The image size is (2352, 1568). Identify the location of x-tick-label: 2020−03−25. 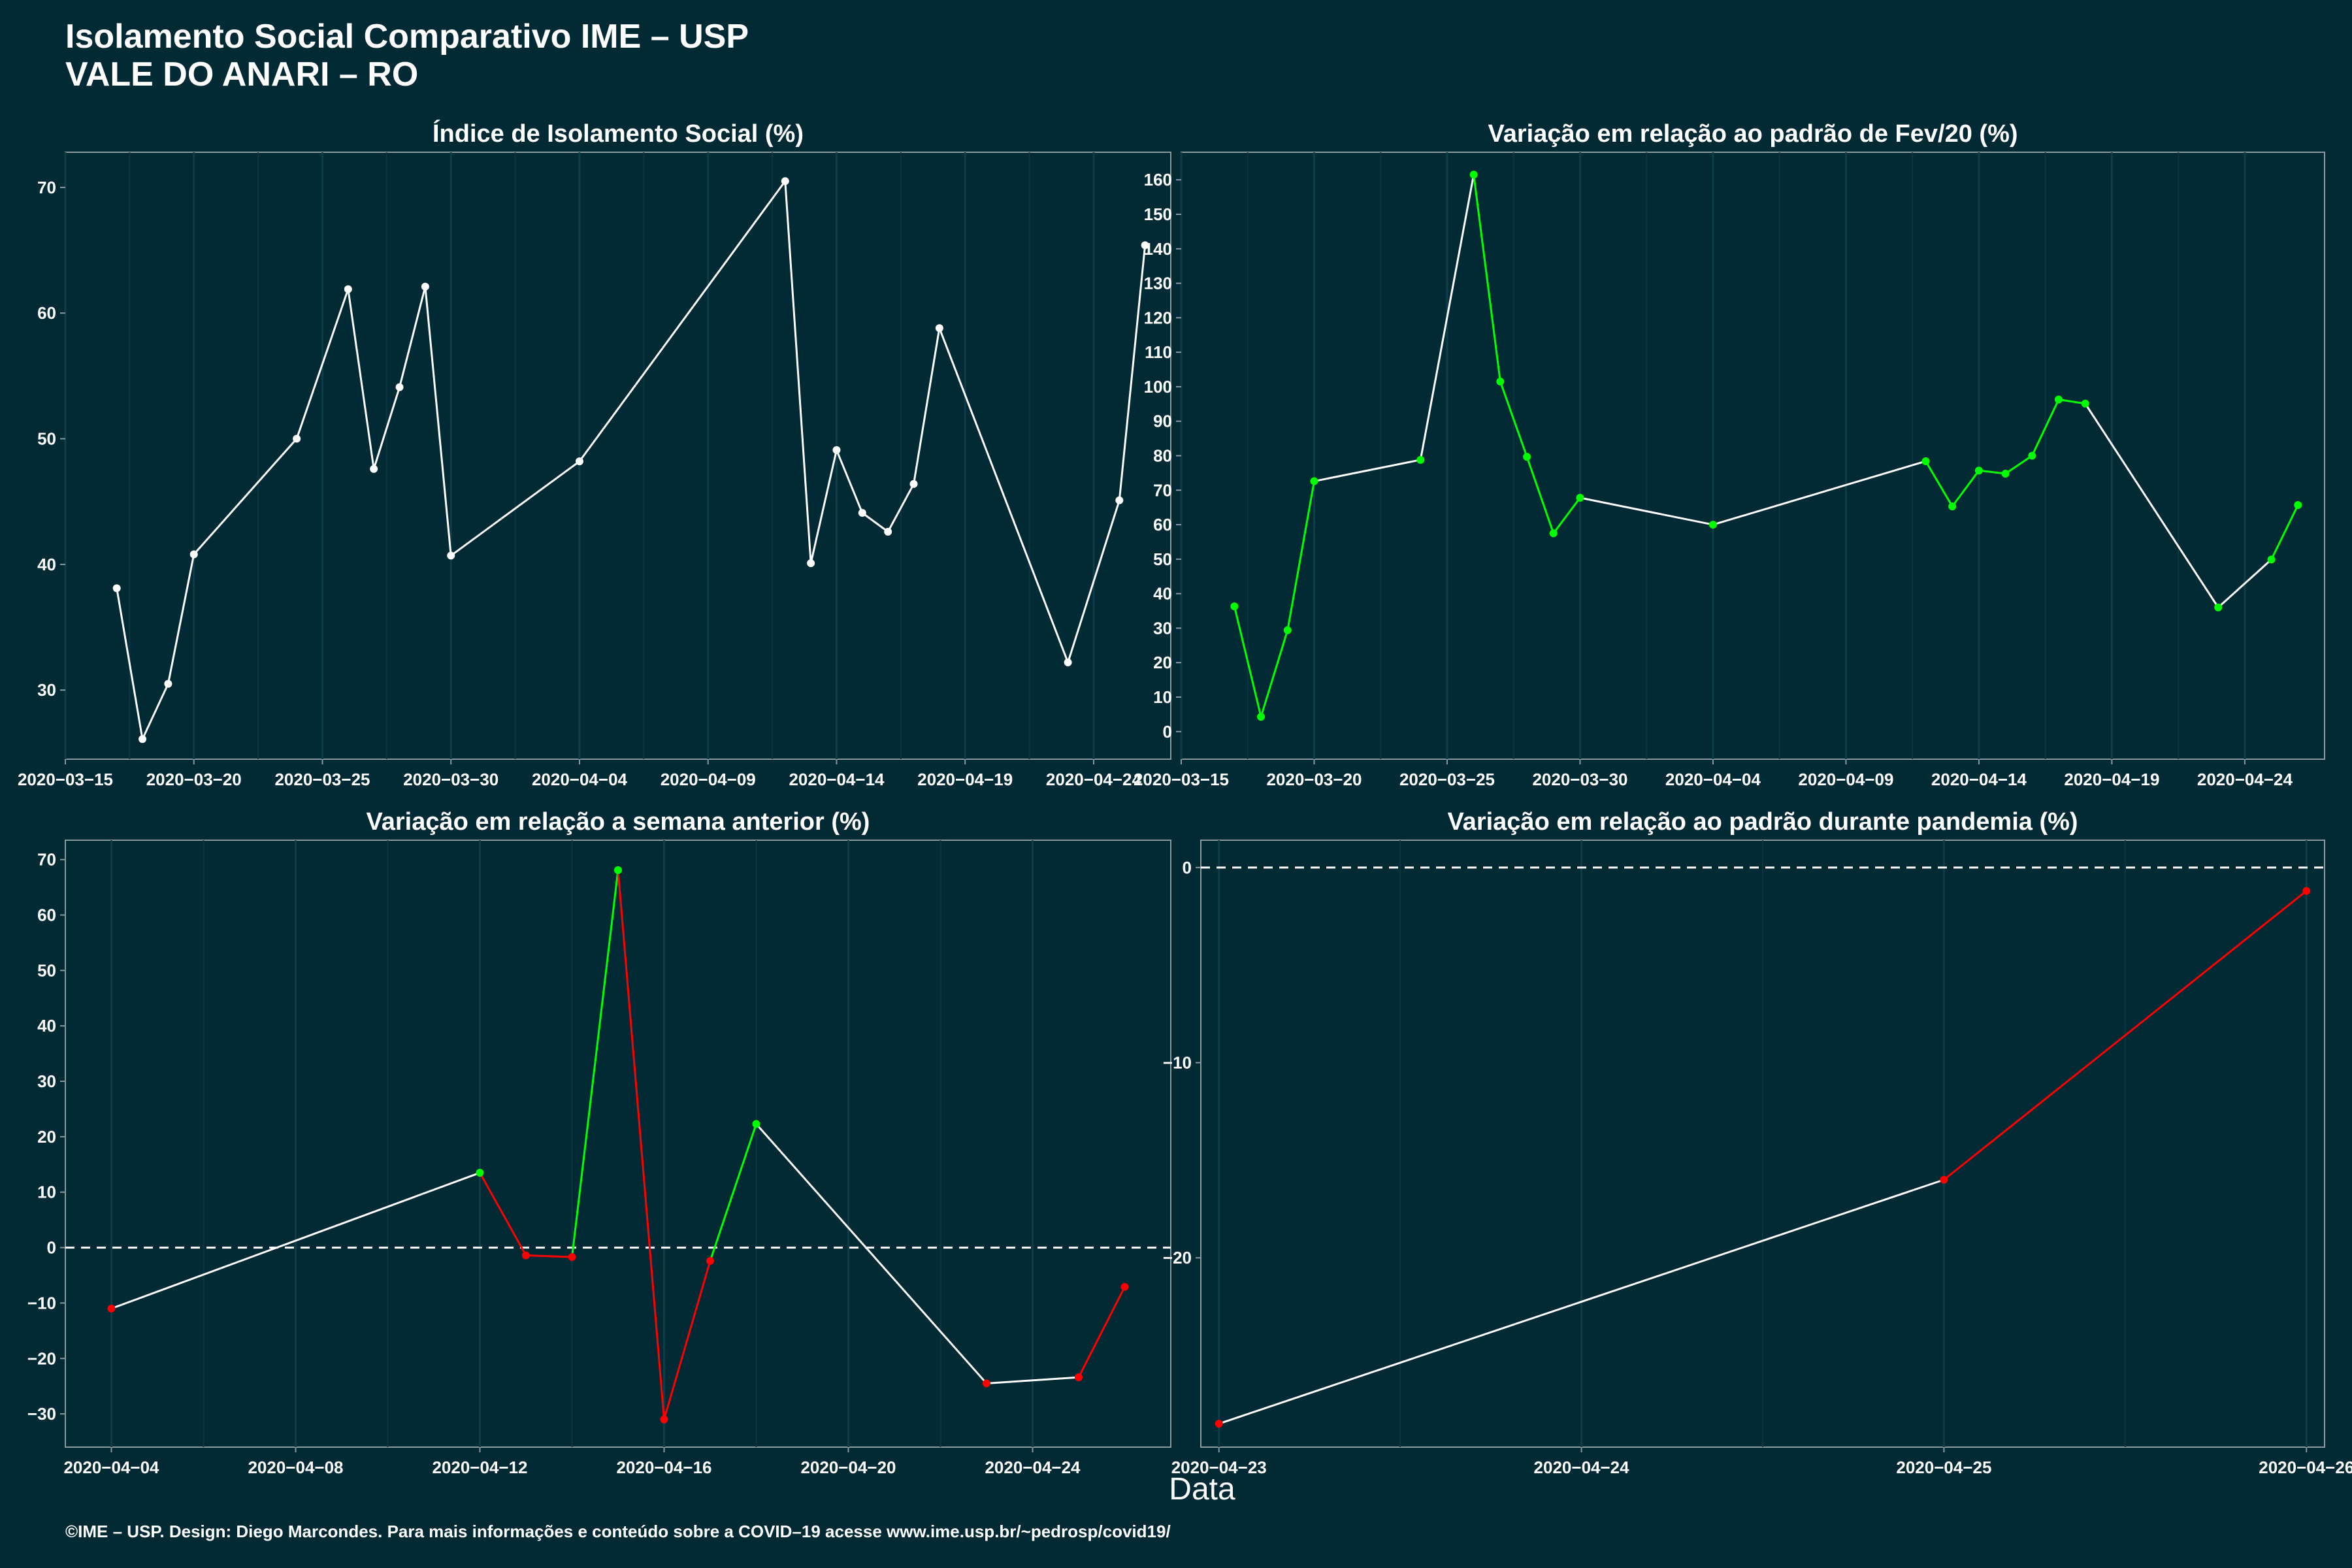
(1447, 779).